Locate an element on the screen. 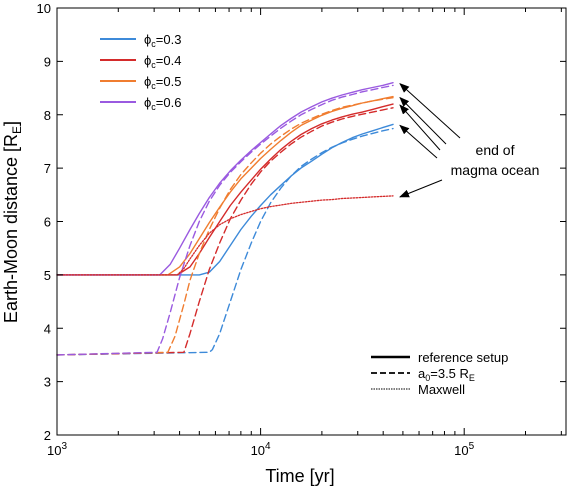 Image resolution: width=567 pixels, height=491 pixels. legend-label: ϕc=0.3 is located at coordinates (162, 40).